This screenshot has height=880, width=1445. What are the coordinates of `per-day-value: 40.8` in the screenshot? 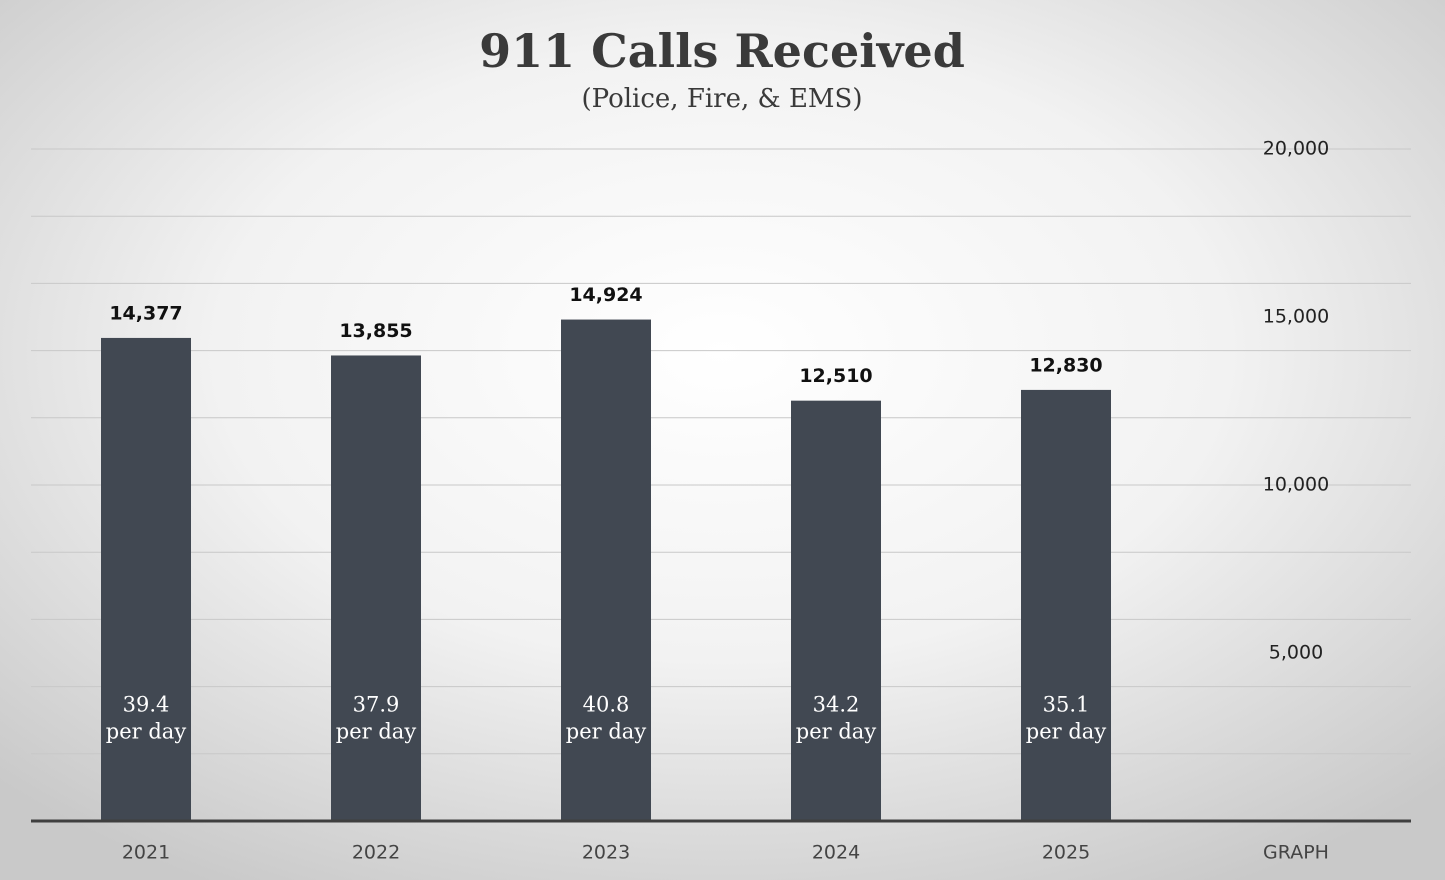 It's located at (606, 705).